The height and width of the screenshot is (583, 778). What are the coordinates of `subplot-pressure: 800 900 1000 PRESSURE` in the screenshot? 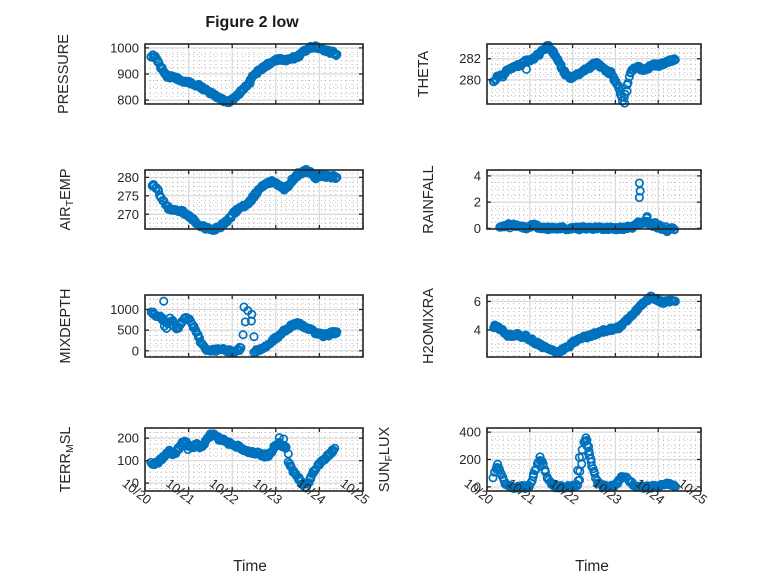 It's located at (210, 74).